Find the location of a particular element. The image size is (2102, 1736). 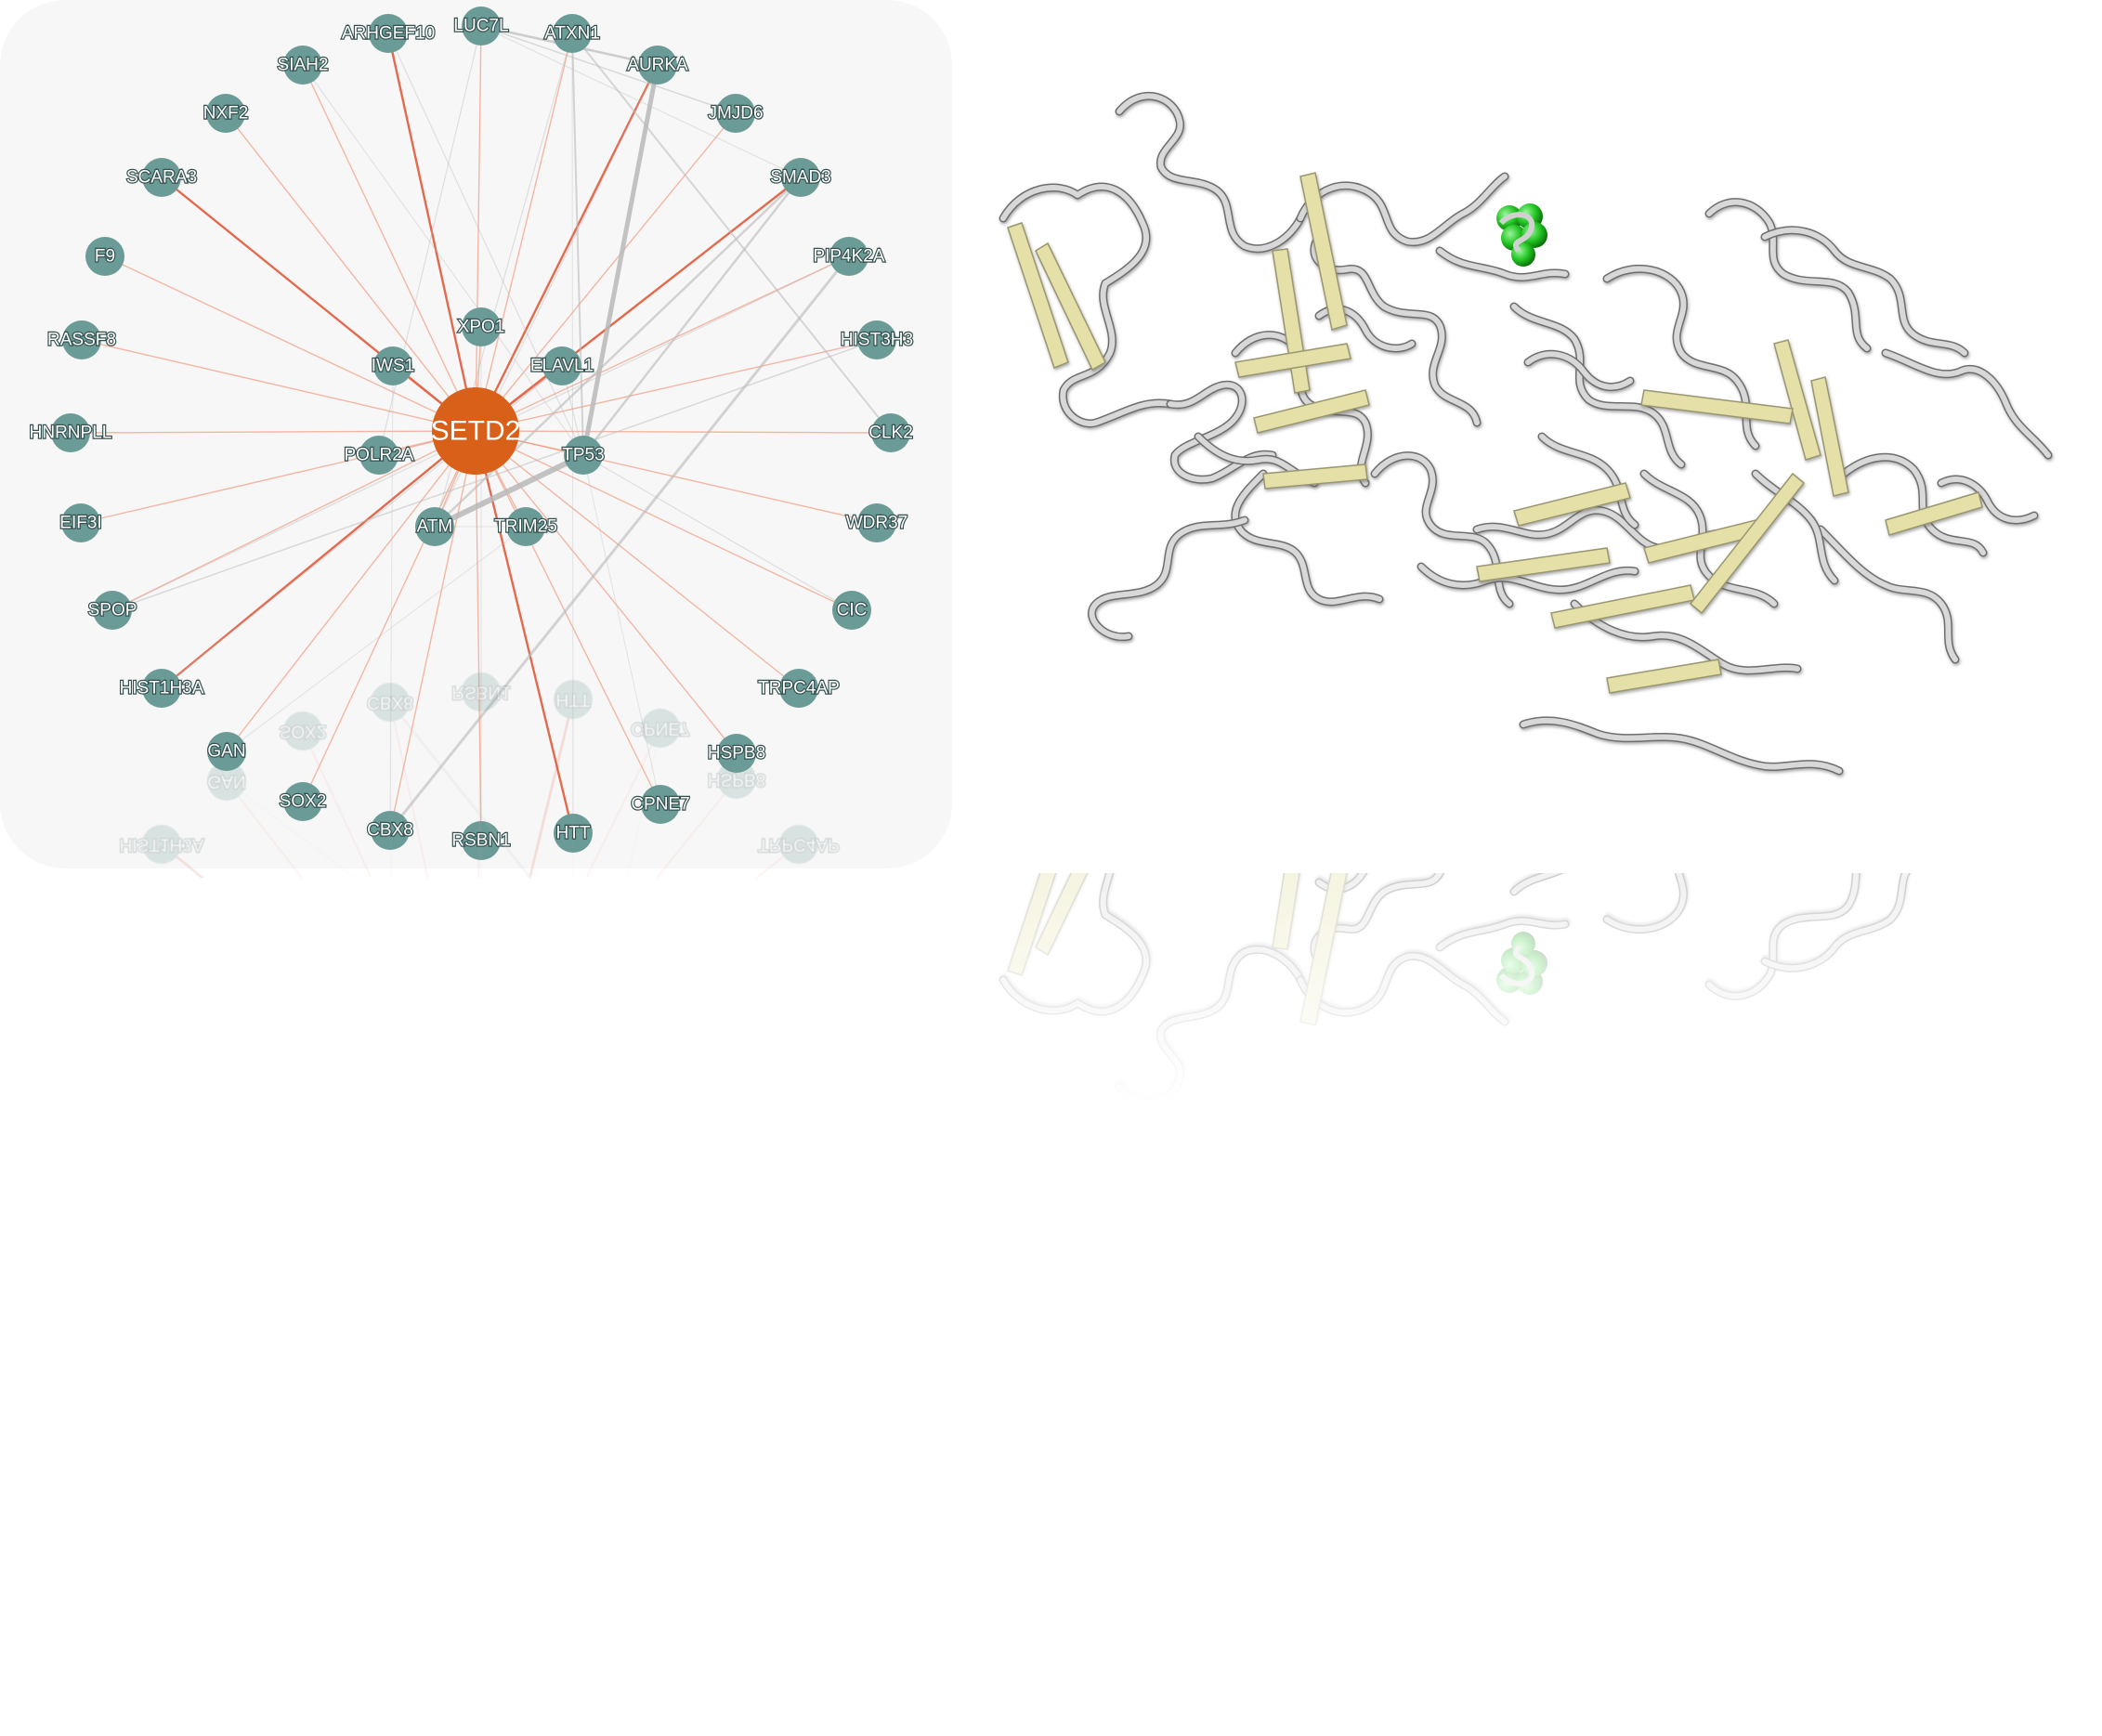

node-elavl1: ELAVL1 is located at coordinates (561, 365).